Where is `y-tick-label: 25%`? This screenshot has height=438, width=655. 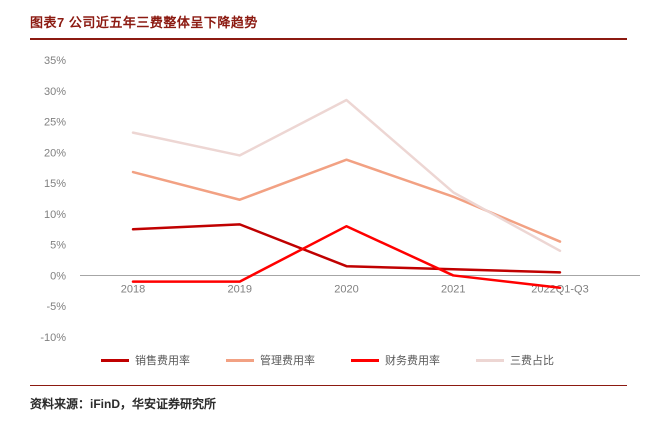
y-tick-label: 25% is located at coordinates (55, 123).